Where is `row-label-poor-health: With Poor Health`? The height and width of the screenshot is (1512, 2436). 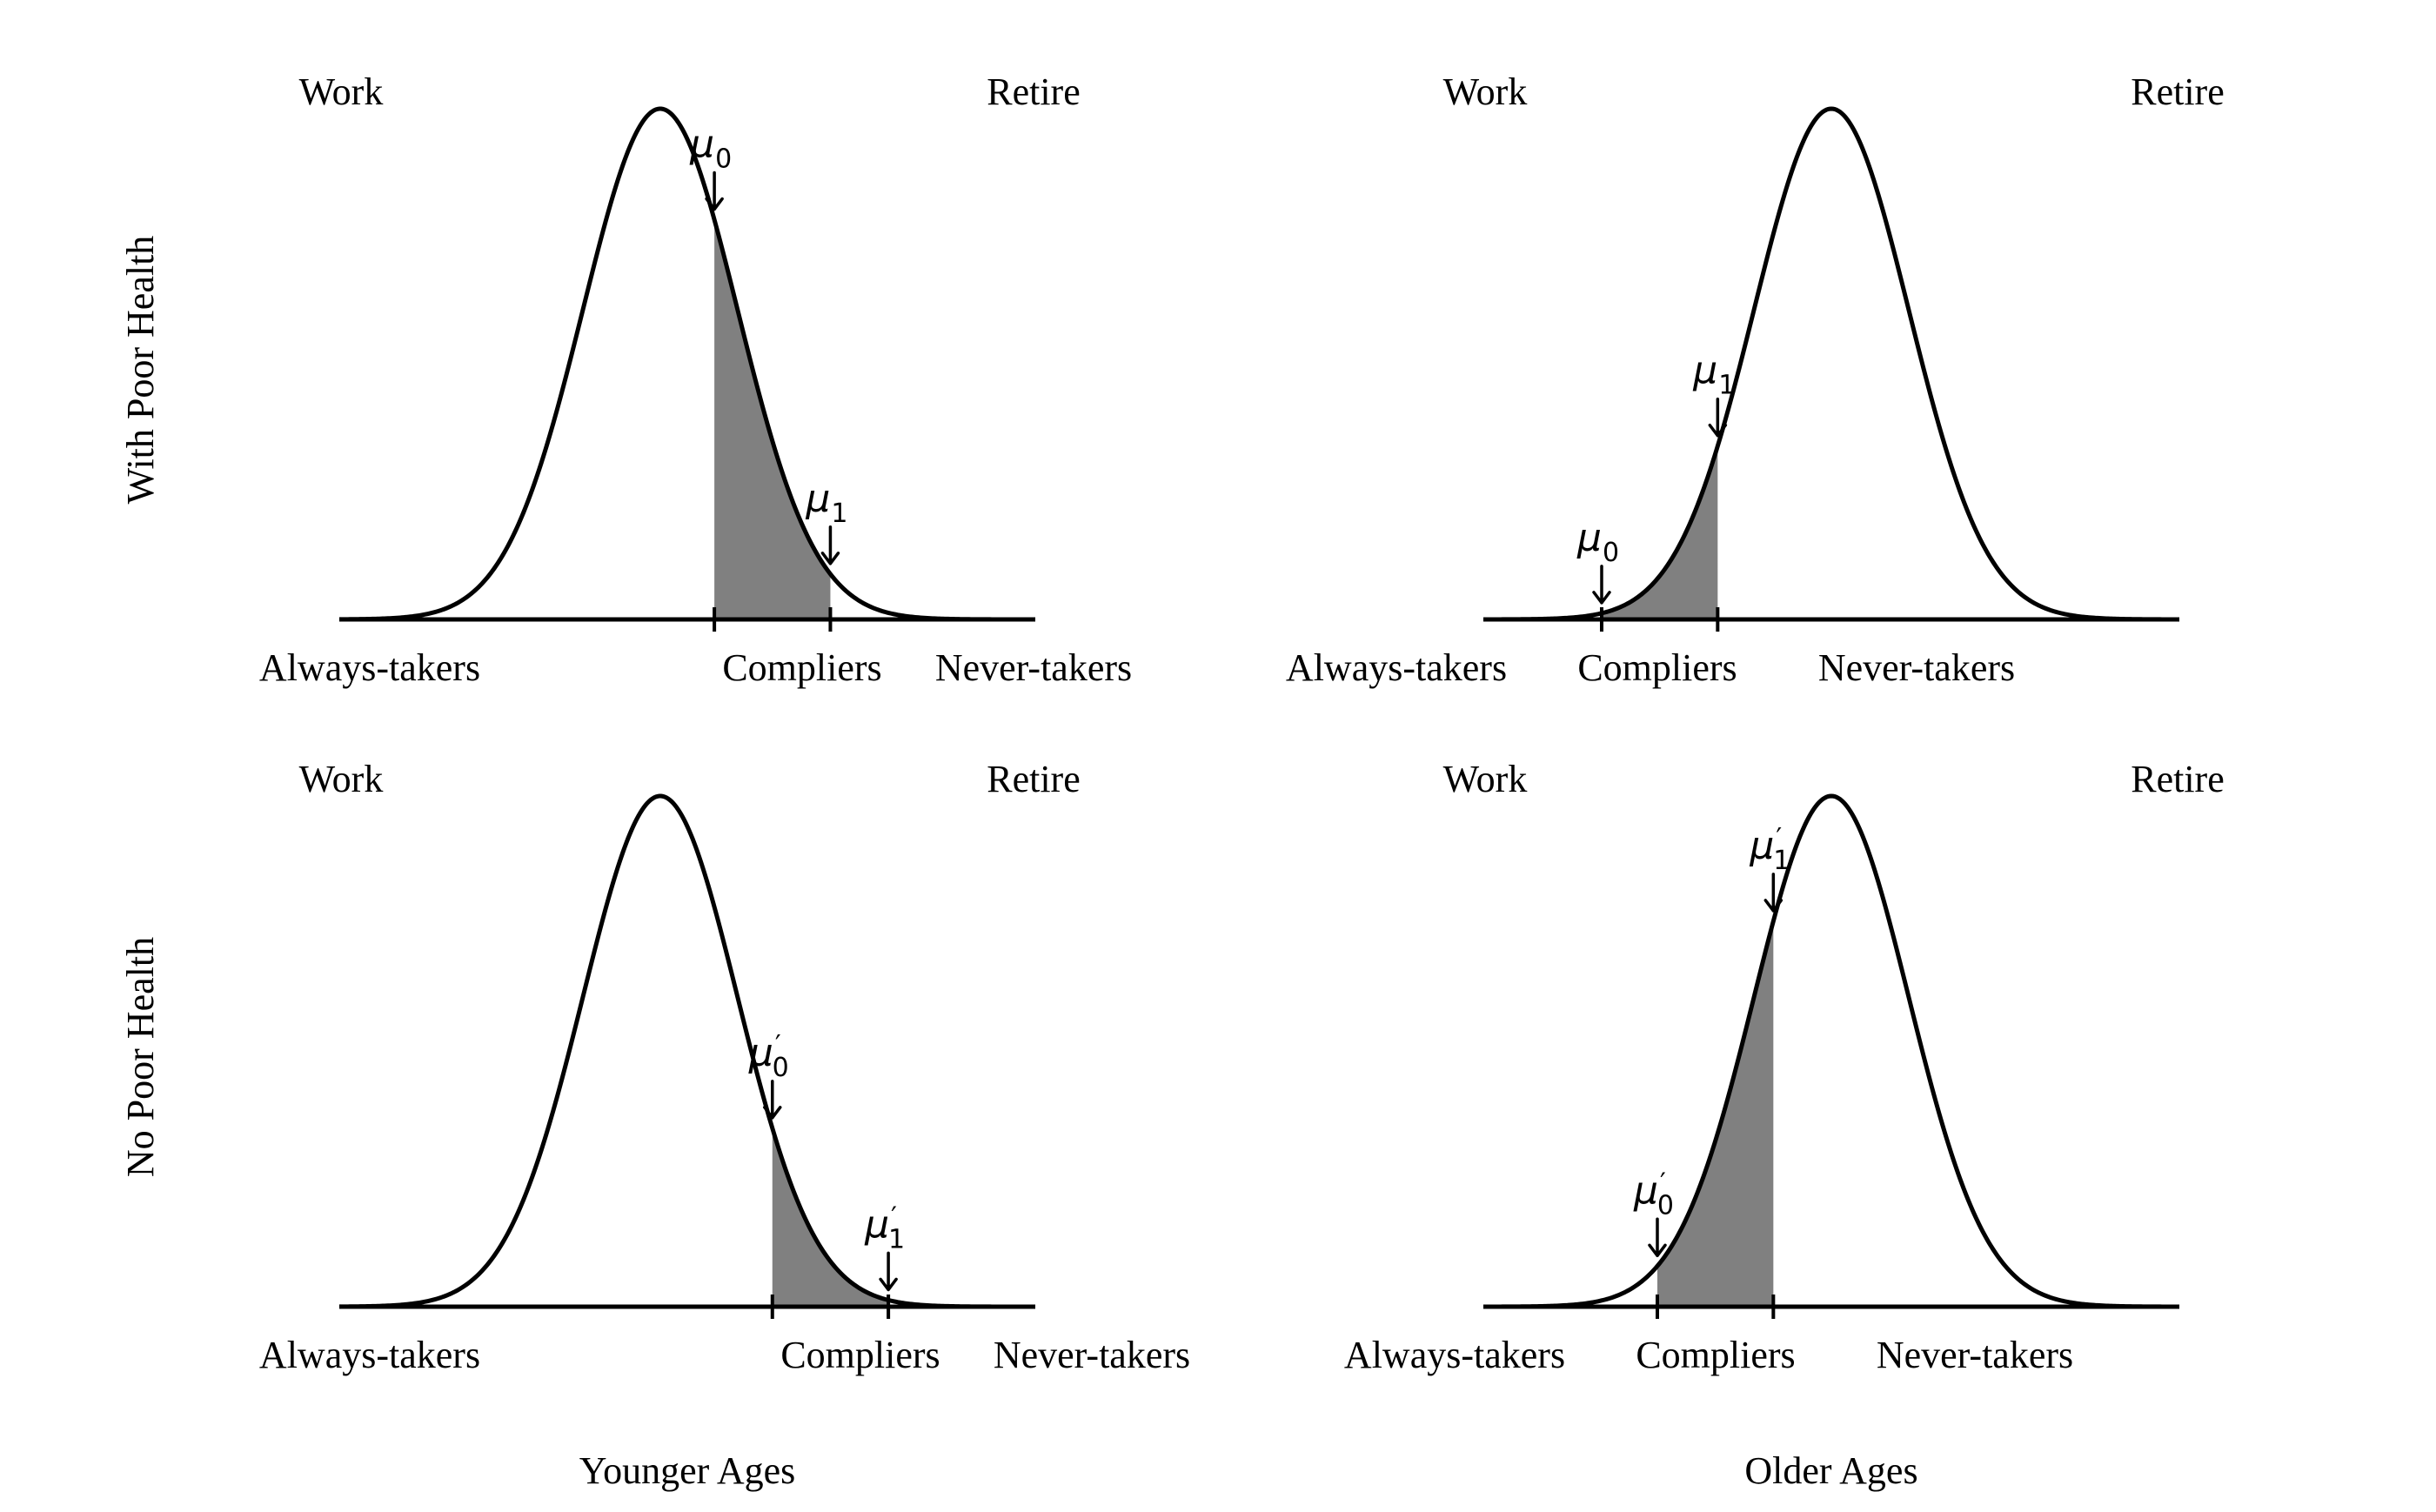
row-label-poor-health: With Poor Health is located at coordinates (140, 370).